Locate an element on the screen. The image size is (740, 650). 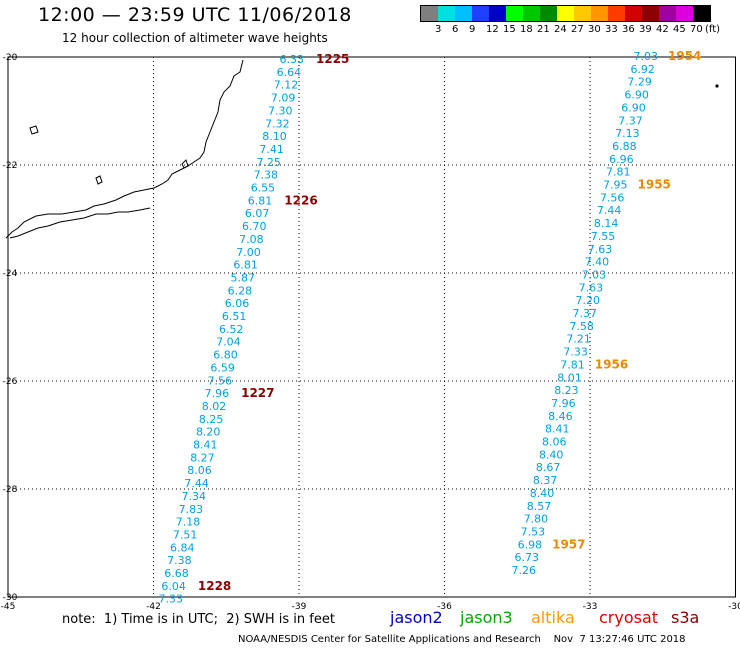
wave-height-value: 6.98 is located at coordinates (530, 544).